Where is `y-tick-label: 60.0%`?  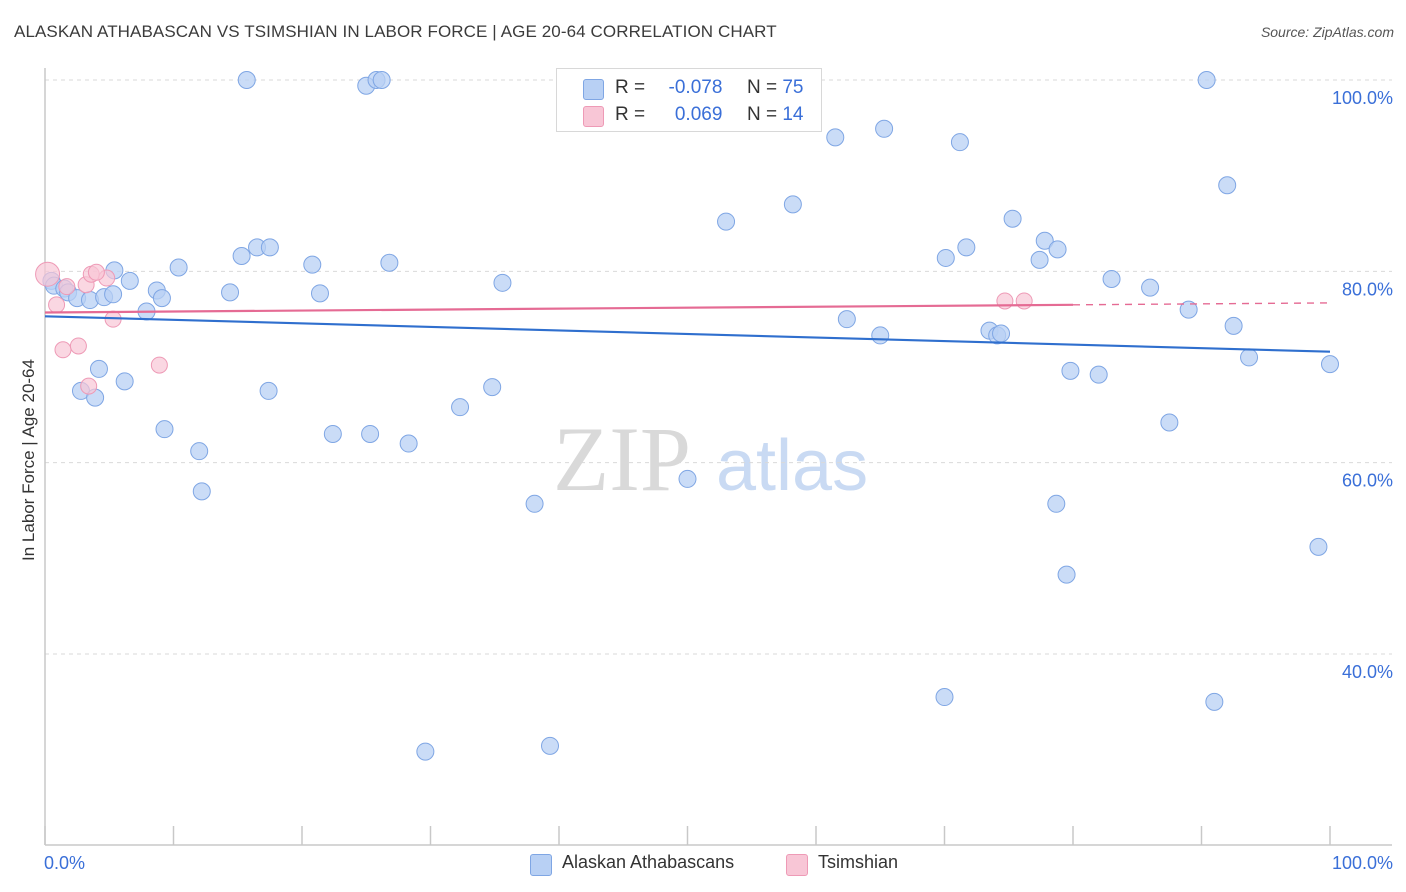
y-tick-label: 60.0% is located at coordinates (1367, 481).